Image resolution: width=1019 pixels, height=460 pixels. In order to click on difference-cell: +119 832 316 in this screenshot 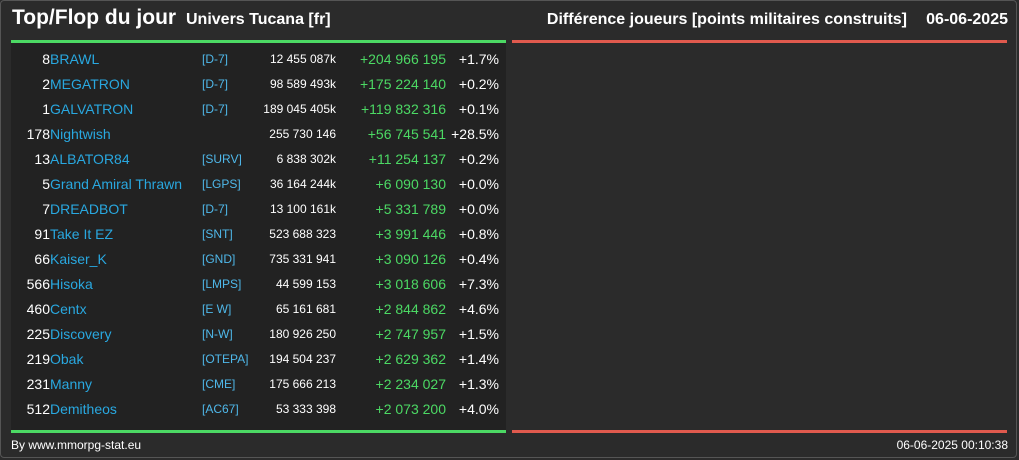, I will do `click(403, 109)`.